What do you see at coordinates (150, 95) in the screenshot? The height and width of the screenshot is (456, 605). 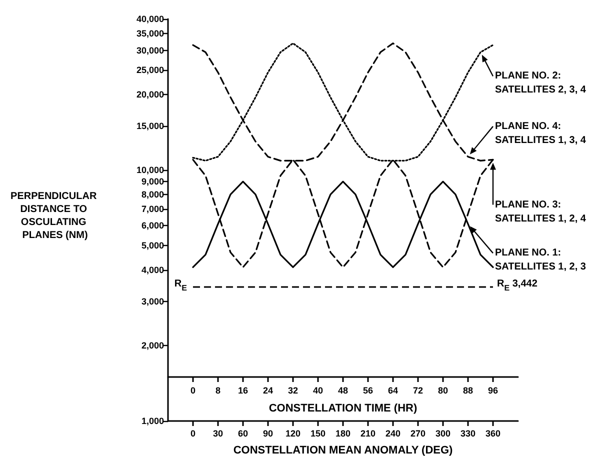 I see `y-tick-label: 20,000` at bounding box center [150, 95].